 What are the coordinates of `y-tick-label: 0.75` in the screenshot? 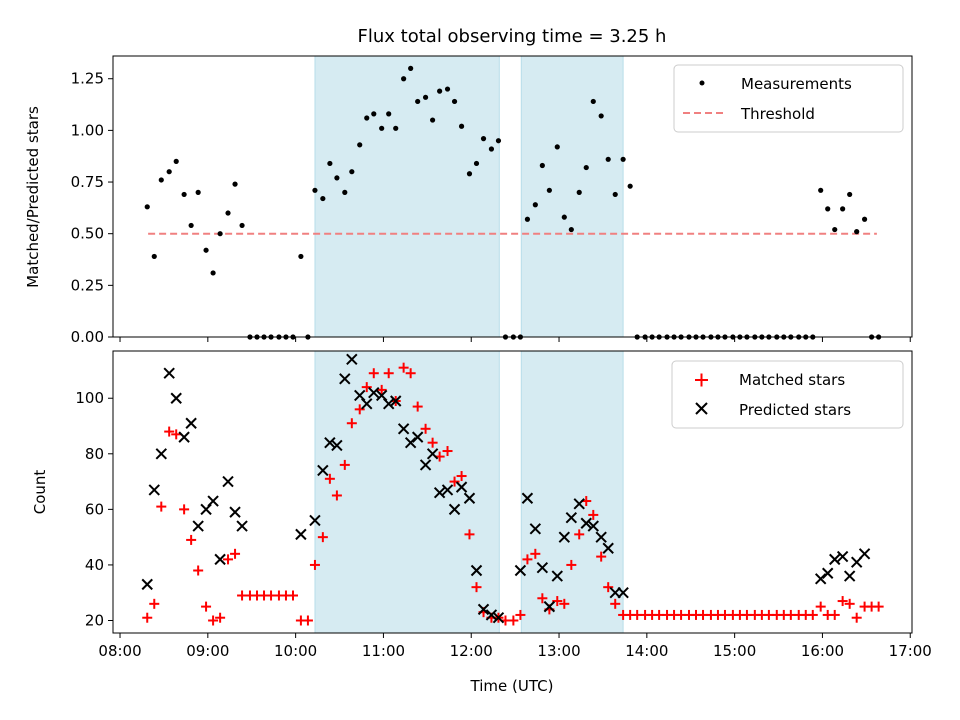 It's located at (87, 182).